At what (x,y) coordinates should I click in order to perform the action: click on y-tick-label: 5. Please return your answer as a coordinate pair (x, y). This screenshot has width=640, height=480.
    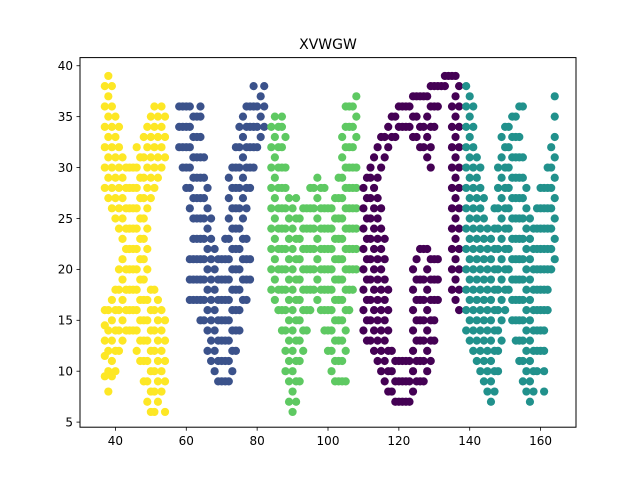
    Looking at the image, I should click on (69, 422).